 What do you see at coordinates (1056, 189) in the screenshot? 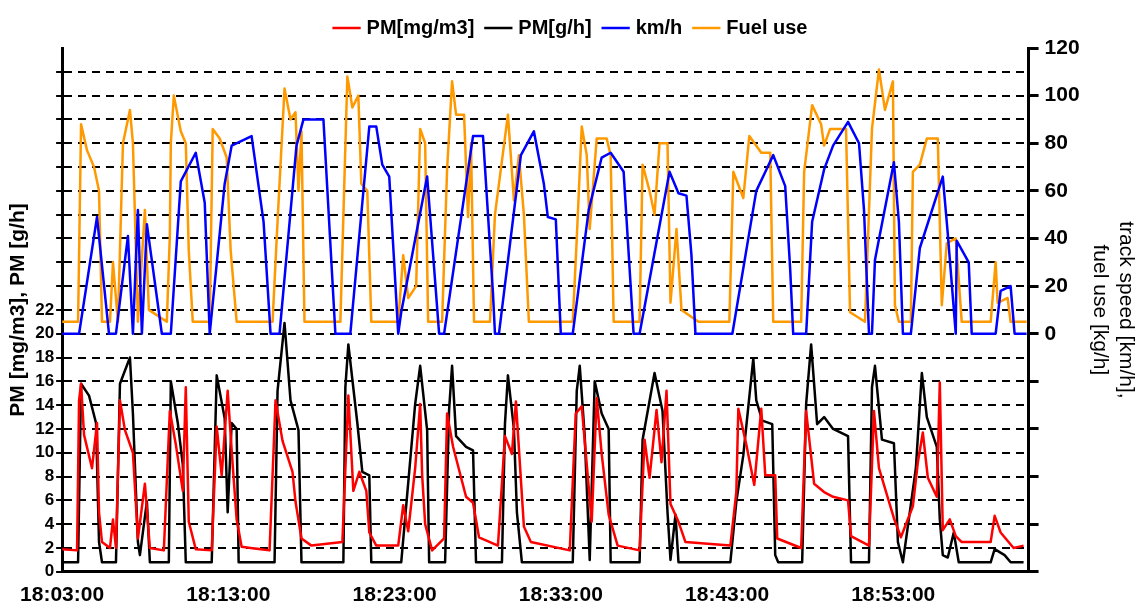
I see `y2-tick-label: 60` at bounding box center [1056, 189].